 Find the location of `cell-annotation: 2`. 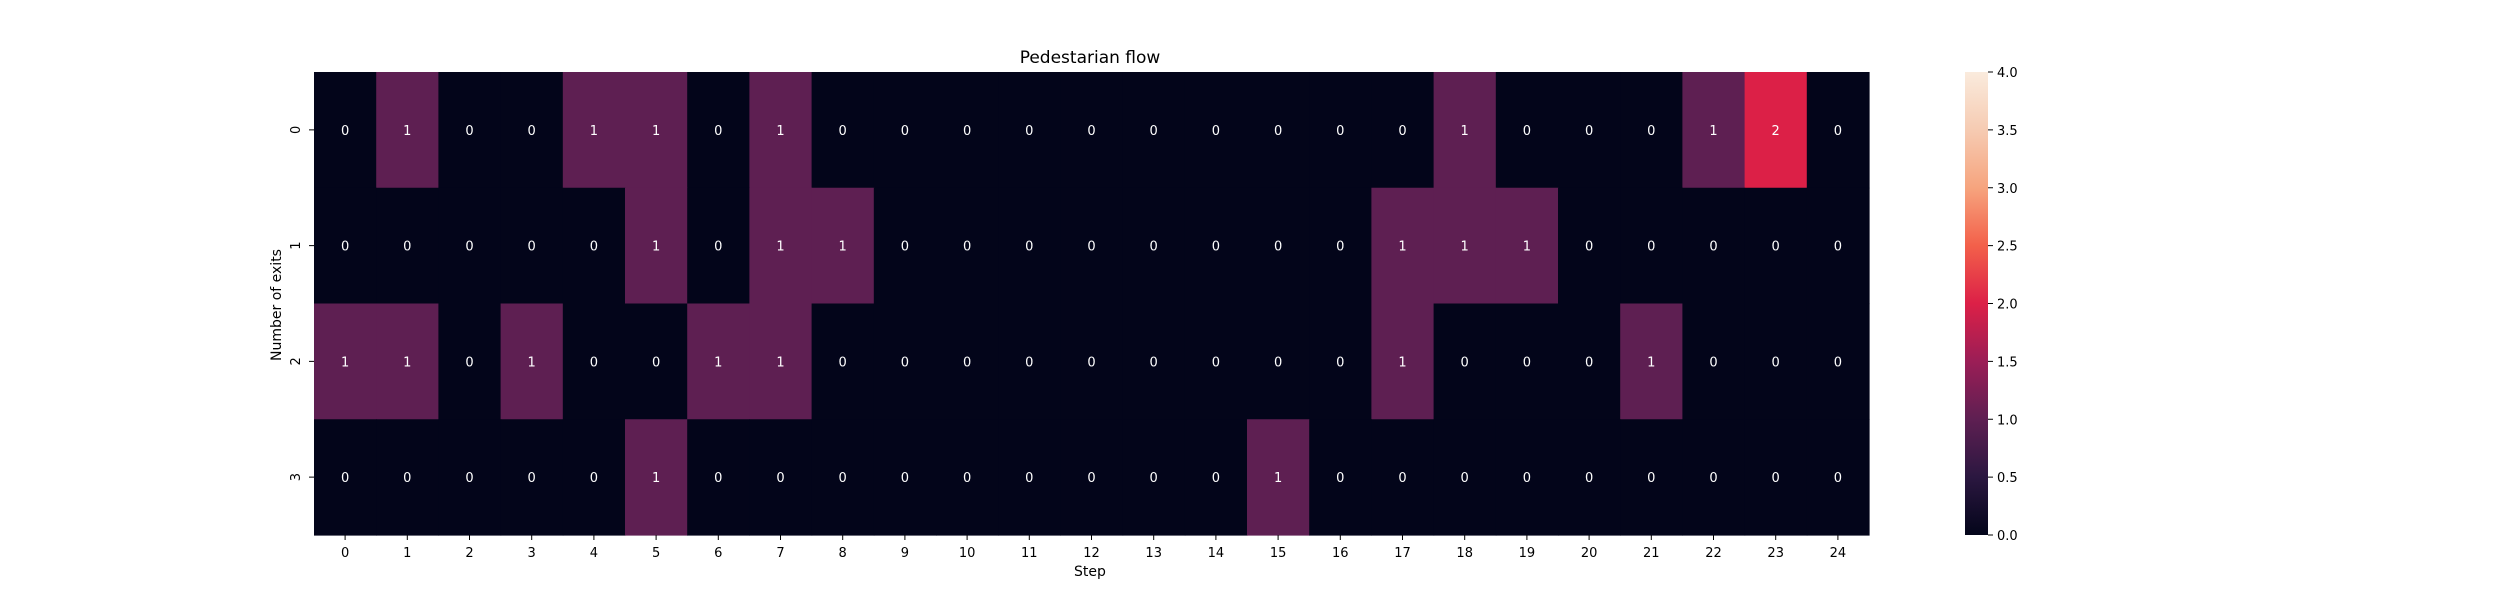

cell-annotation: 2 is located at coordinates (1776, 131).